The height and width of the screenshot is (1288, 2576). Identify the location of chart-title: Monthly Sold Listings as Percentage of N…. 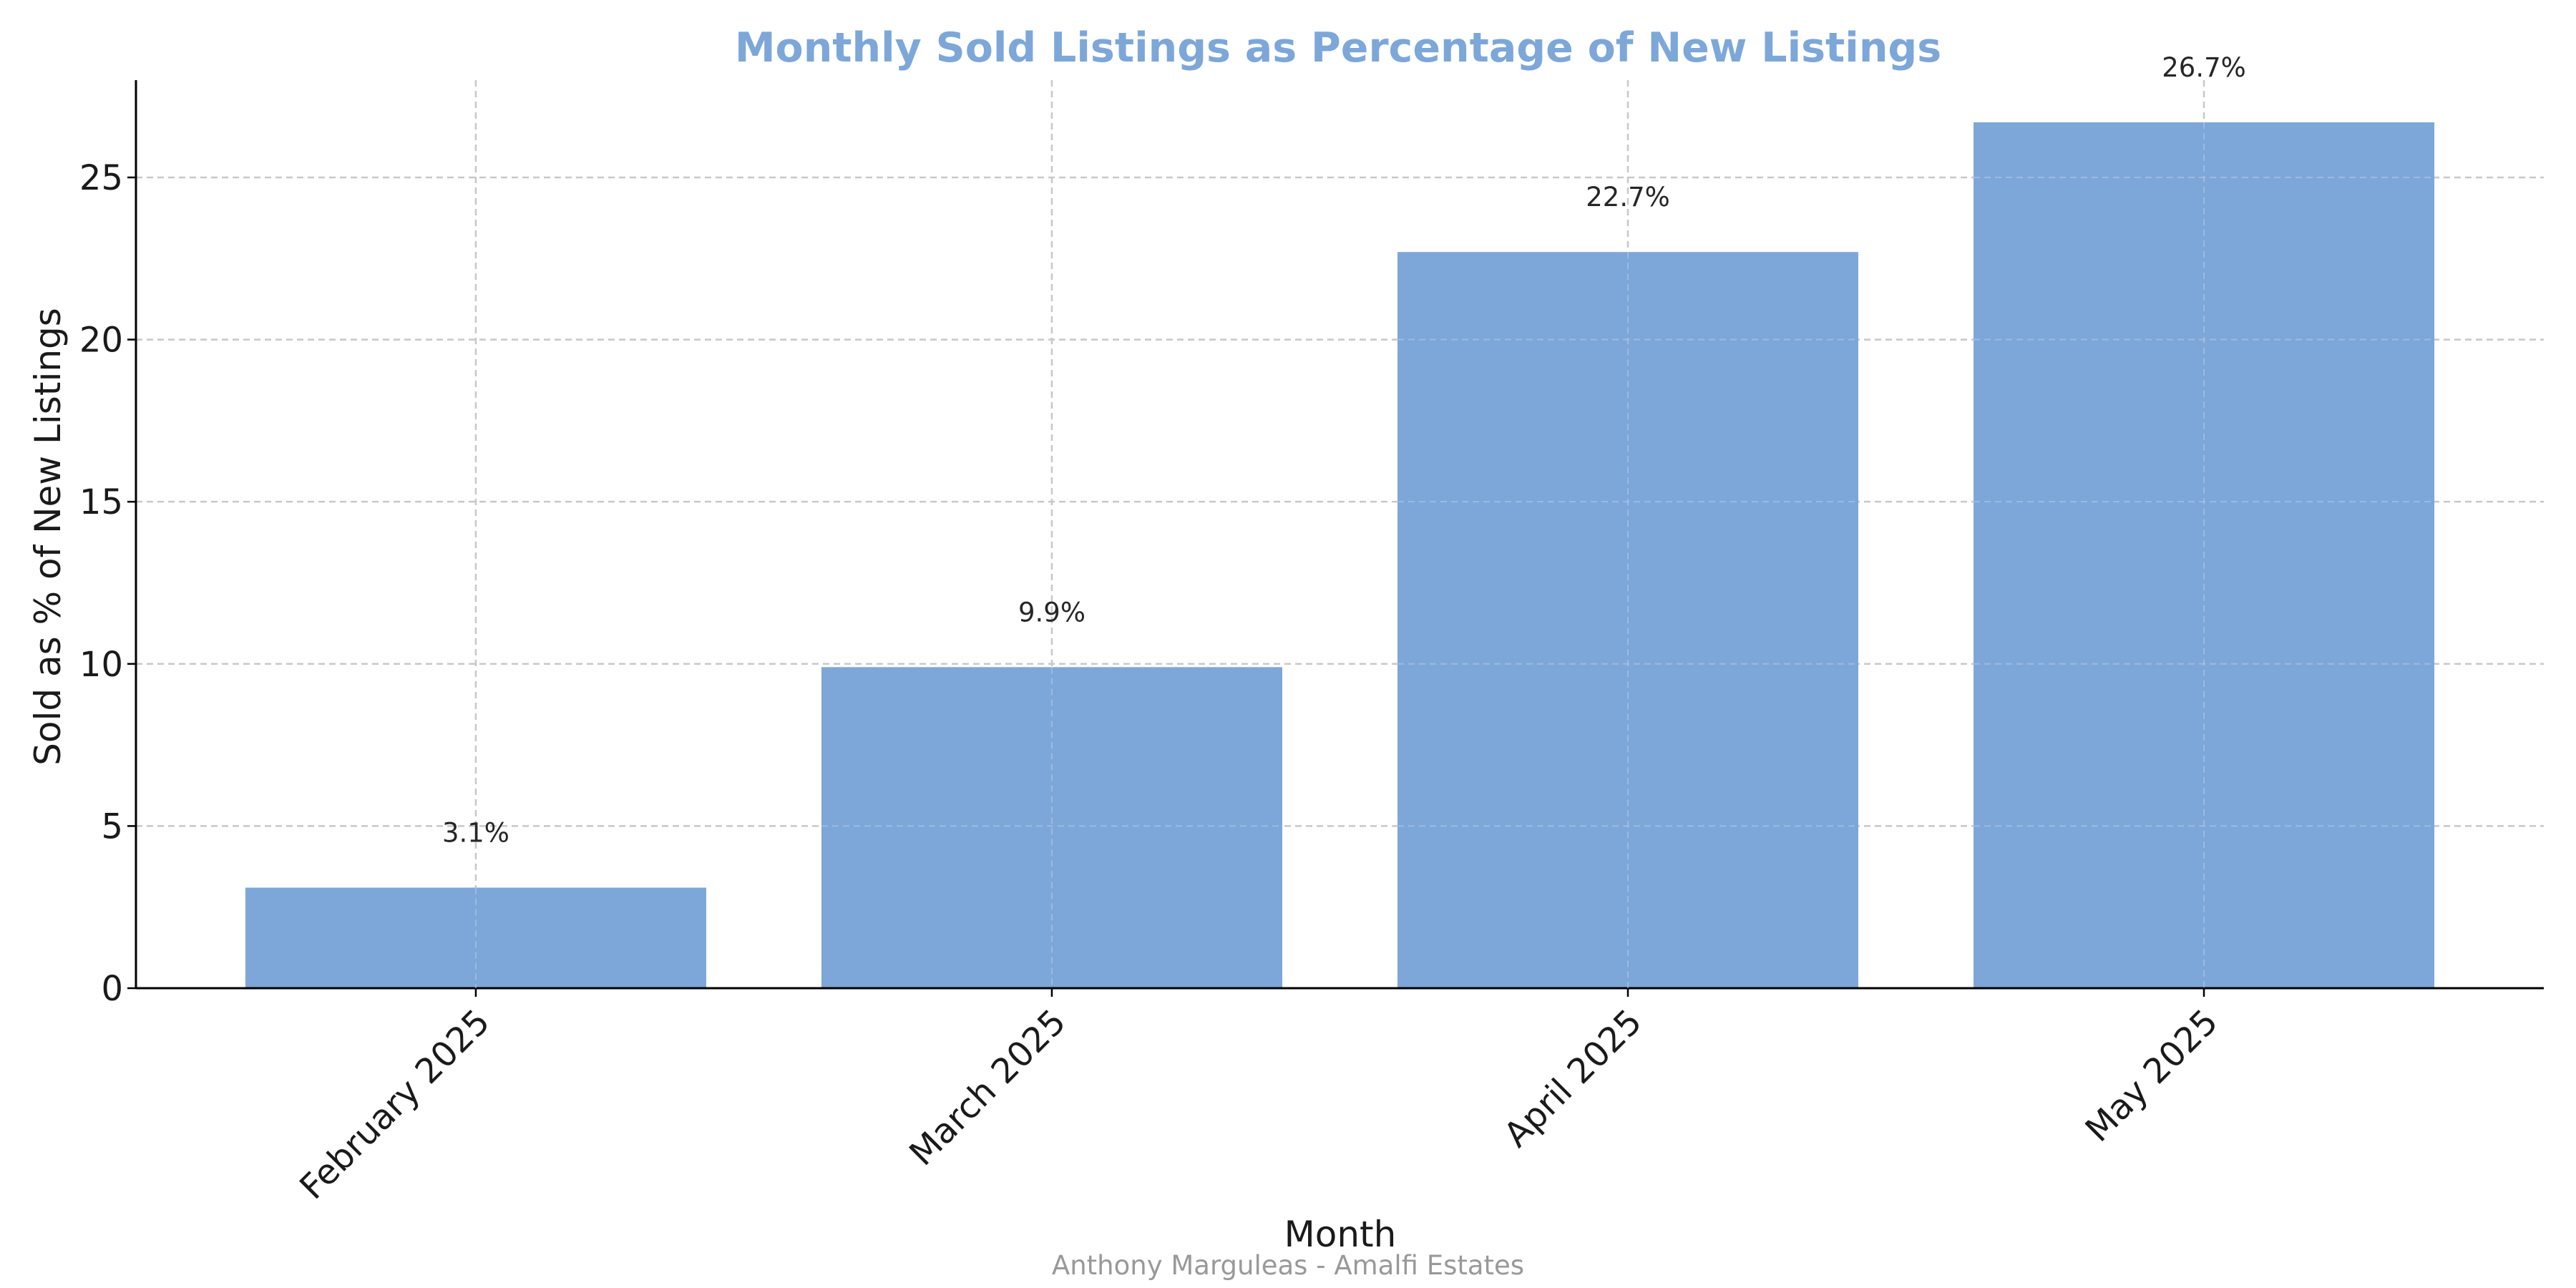
(1338, 48).